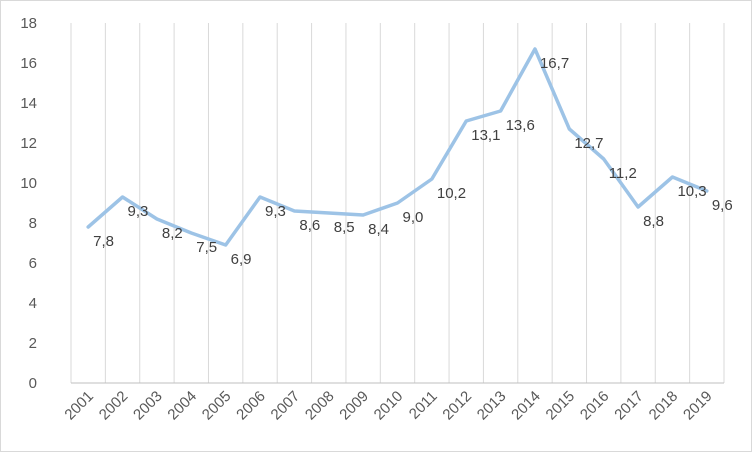 This screenshot has height=453, width=752. Describe the element at coordinates (182, 406) in the screenshot. I see `x-tick-label: 2004` at that location.